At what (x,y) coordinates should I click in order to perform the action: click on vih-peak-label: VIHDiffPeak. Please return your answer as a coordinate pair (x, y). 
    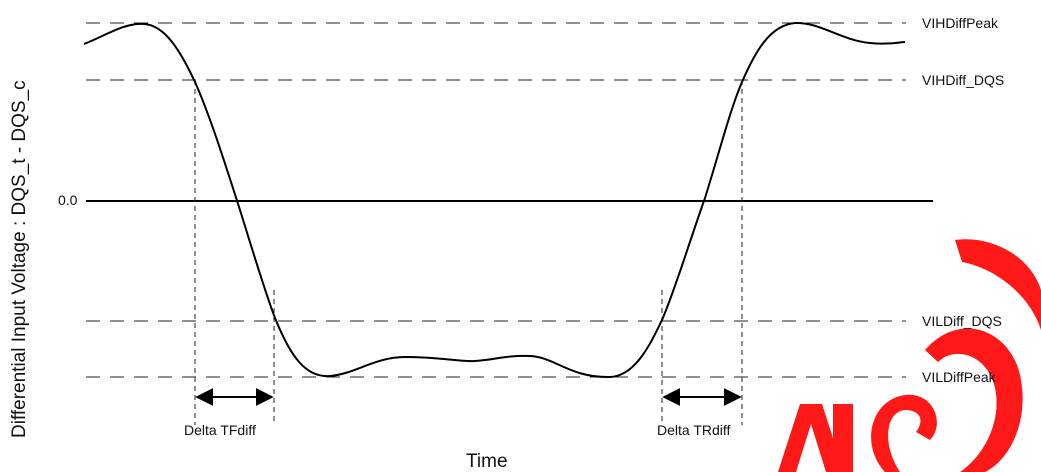
    Looking at the image, I should click on (960, 23).